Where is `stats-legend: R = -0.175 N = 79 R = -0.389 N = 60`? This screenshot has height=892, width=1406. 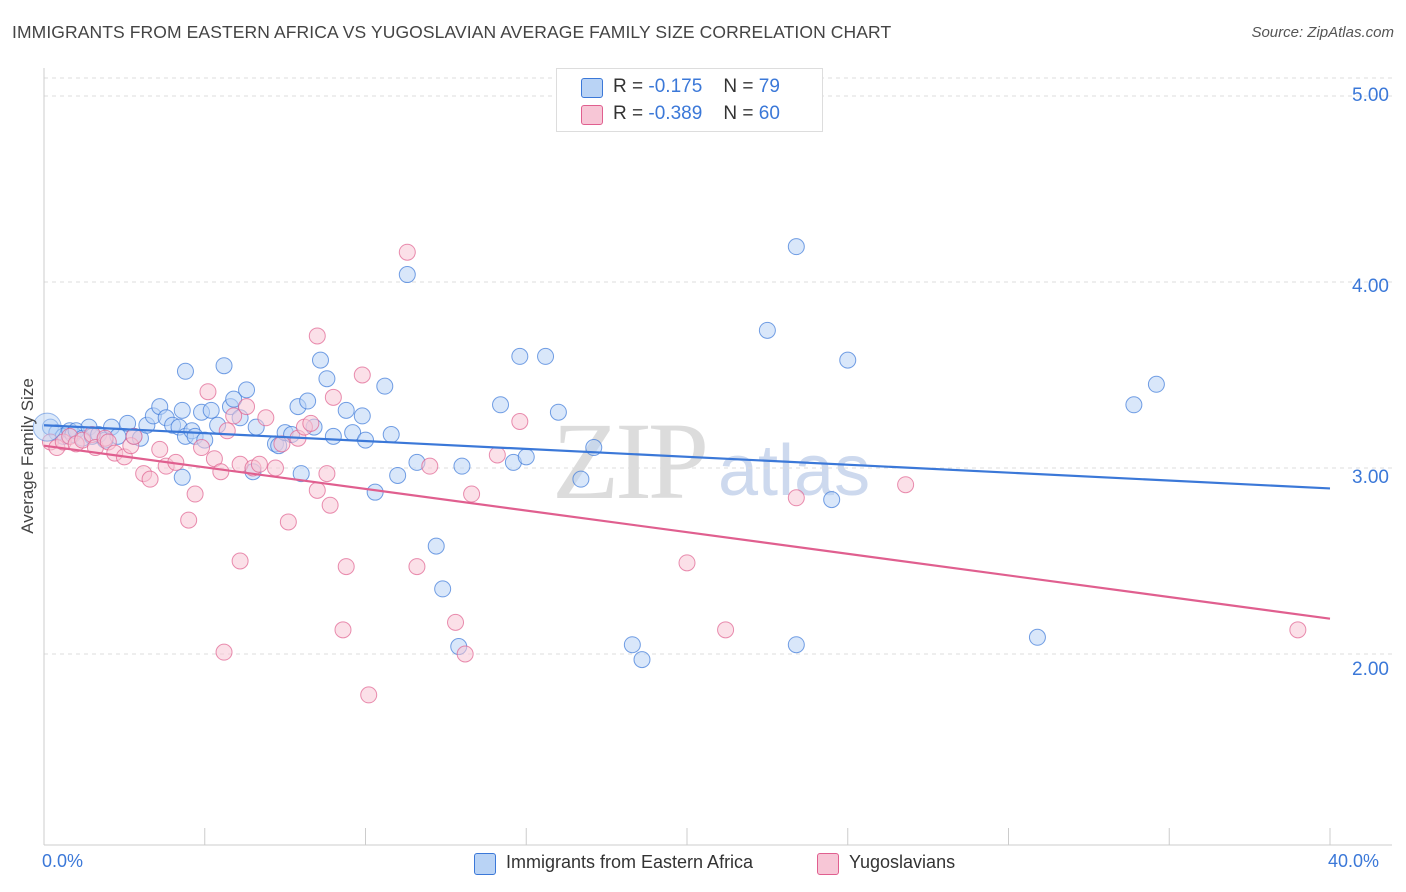 stats-legend: R = -0.175 N = 79 R = -0.389 N = 60 is located at coordinates (689, 100).